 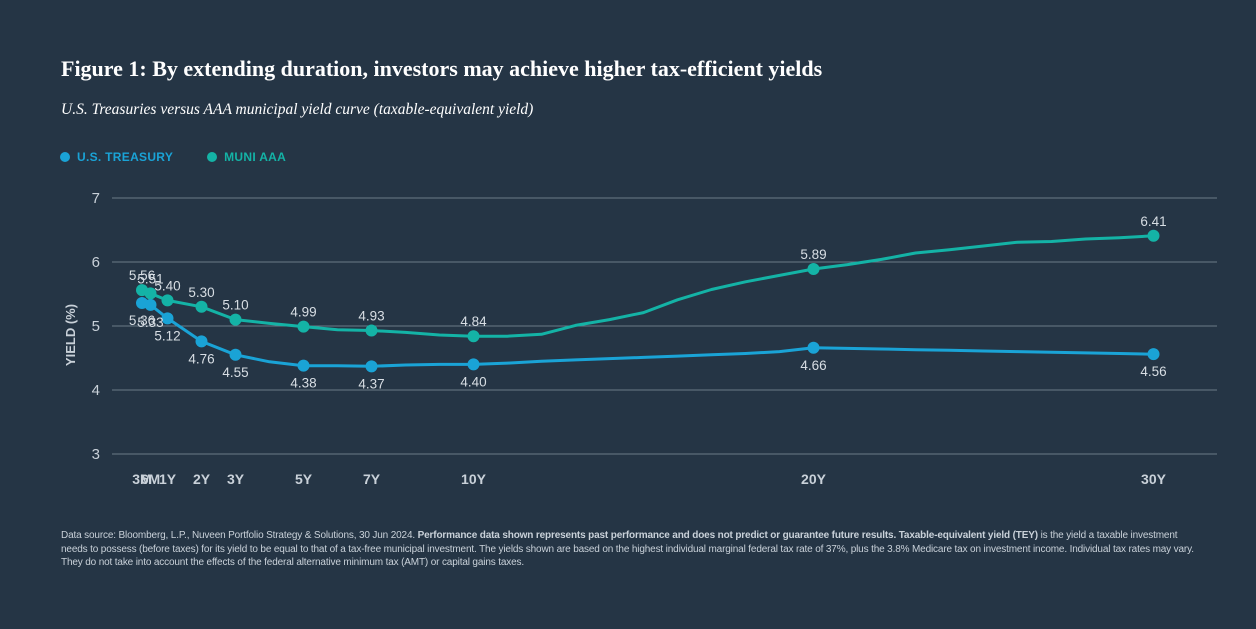 I want to click on data-label-treasury: 4.56, so click(x=1153, y=371).